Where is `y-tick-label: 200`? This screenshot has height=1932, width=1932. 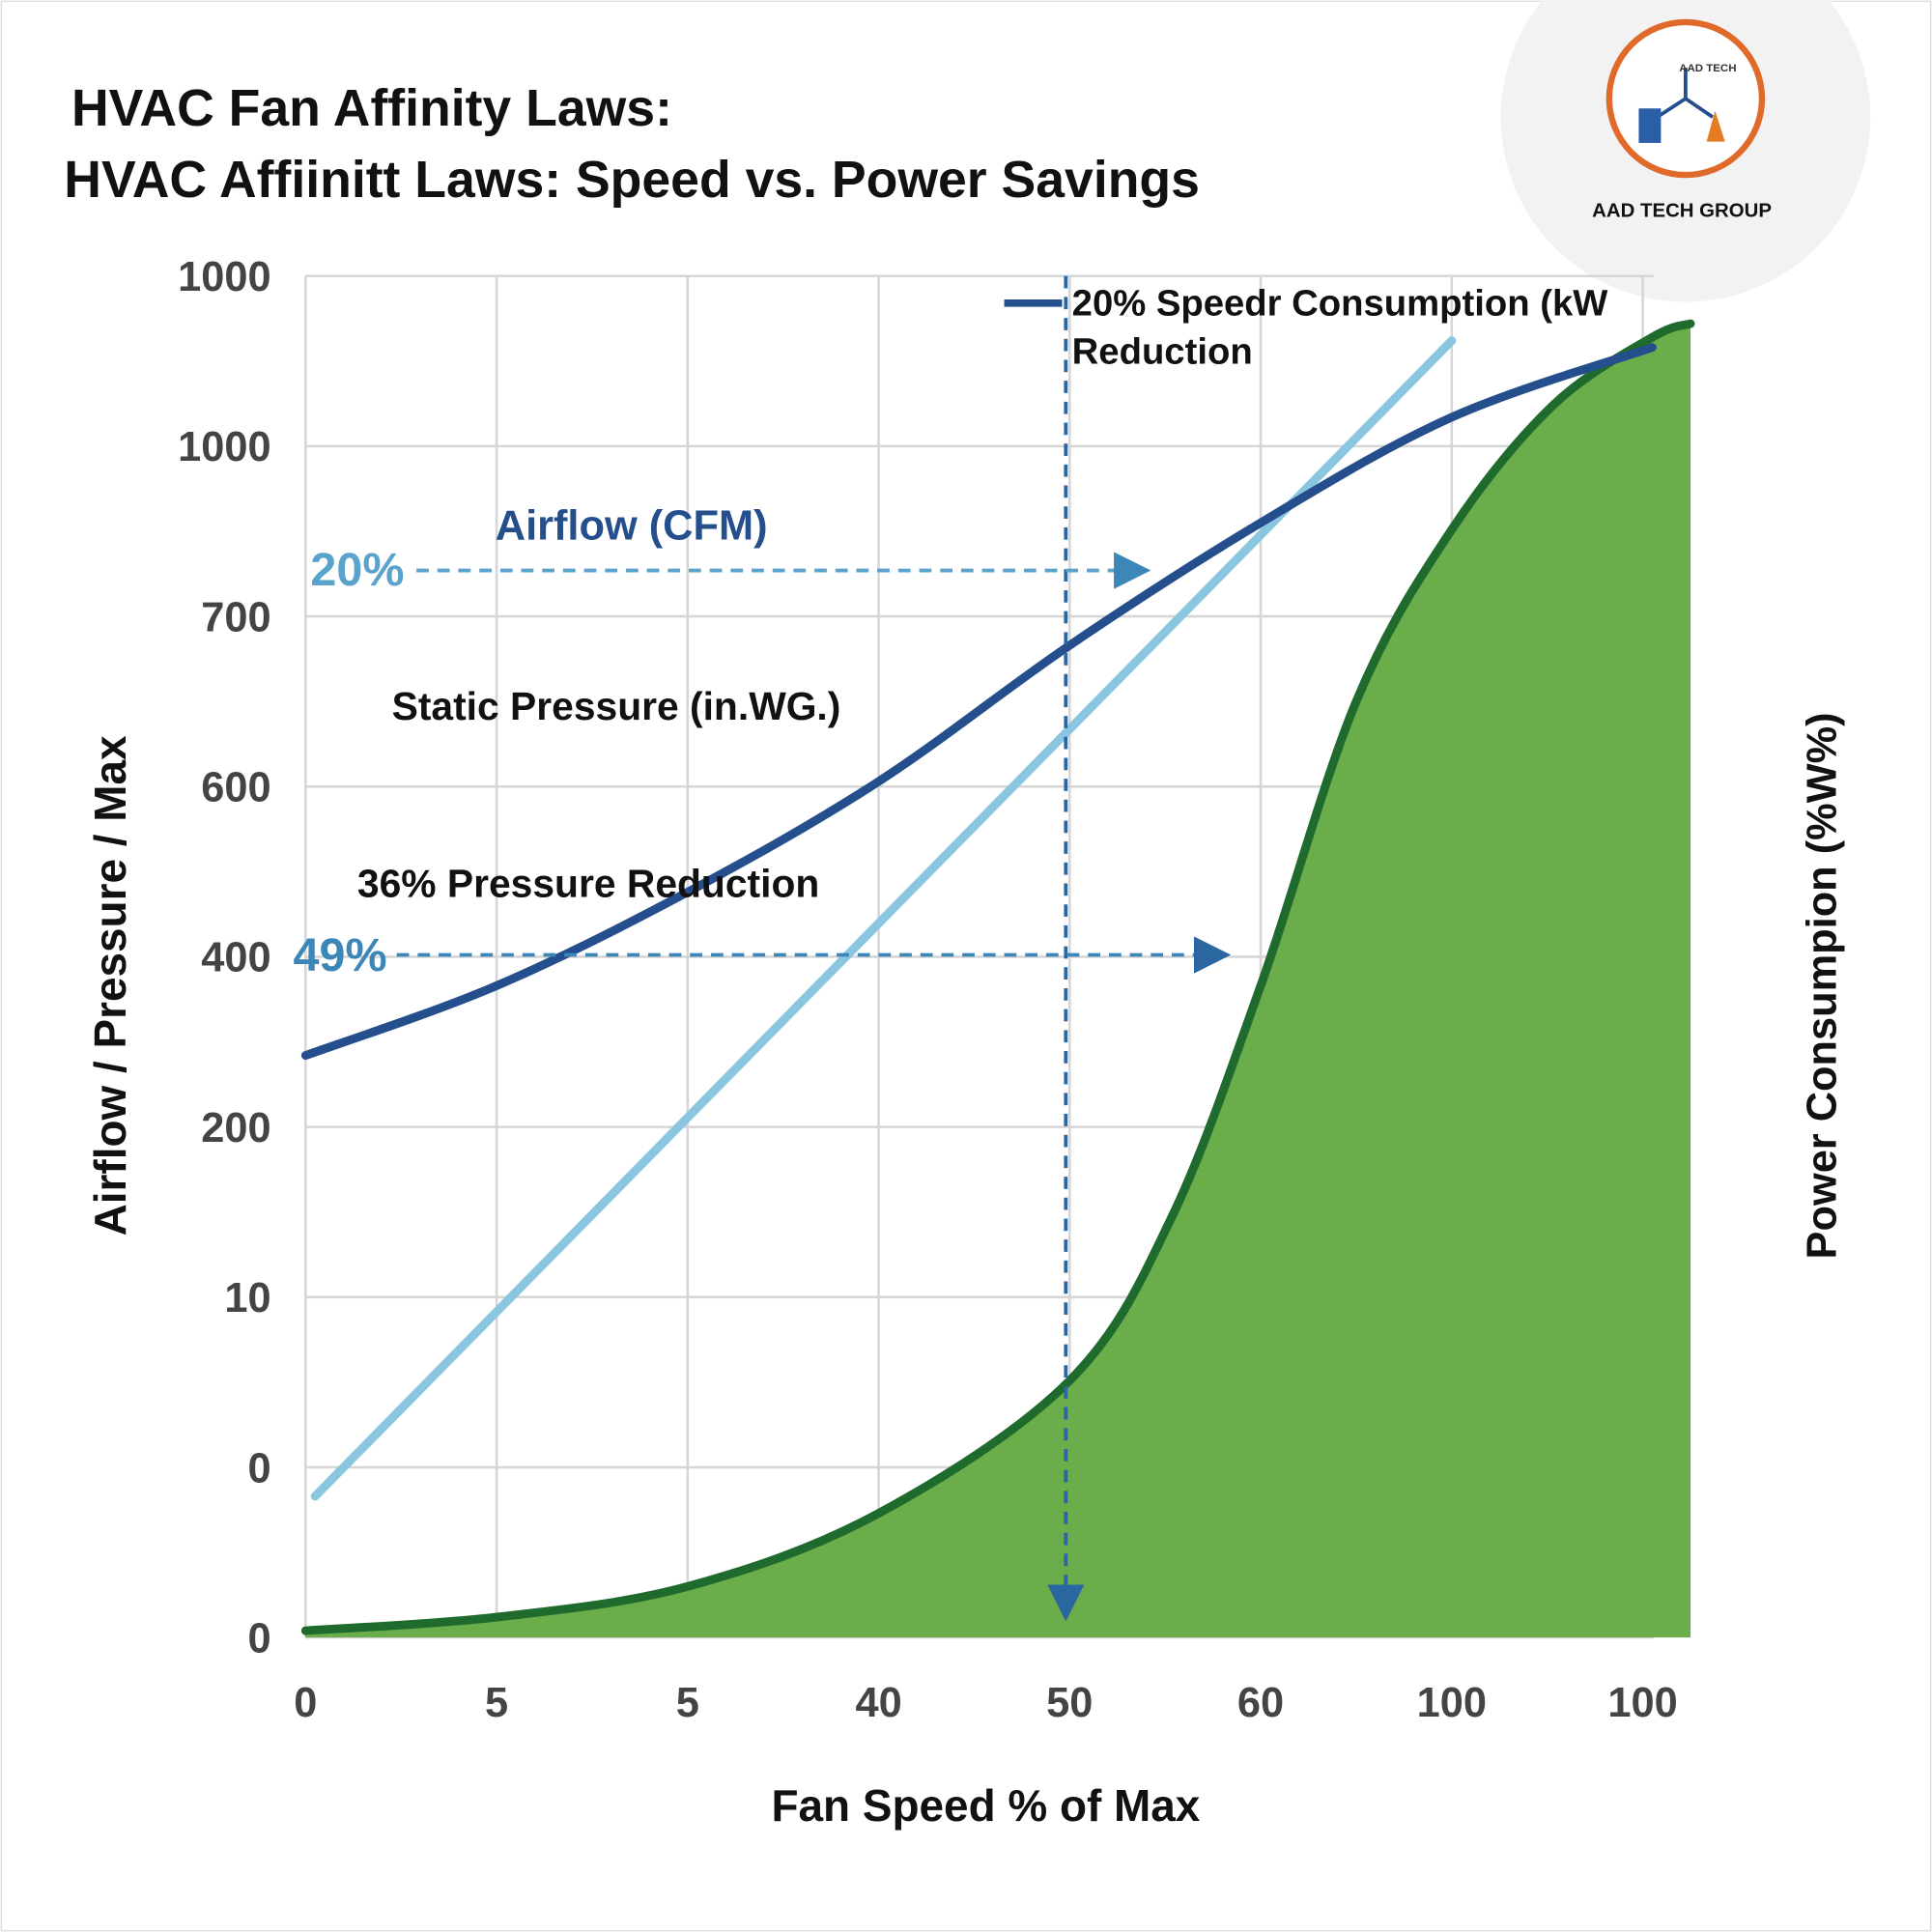 y-tick-label: 200 is located at coordinates (235, 1128).